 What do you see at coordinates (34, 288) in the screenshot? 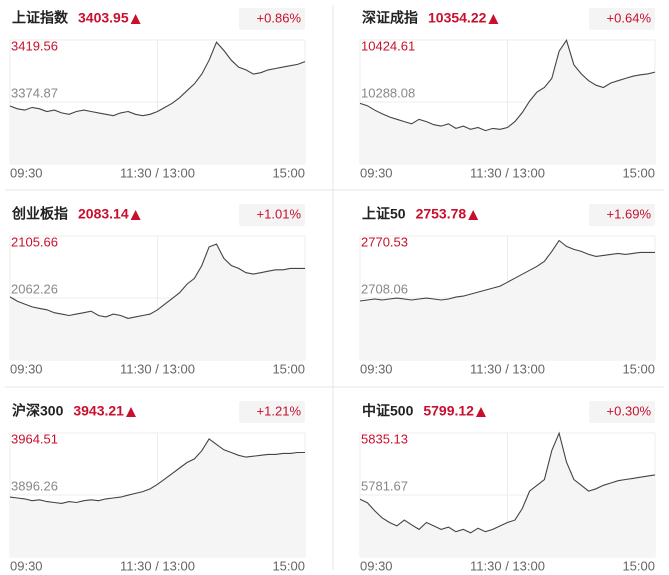
I see `y-tick-label: 2062.26` at bounding box center [34, 288].